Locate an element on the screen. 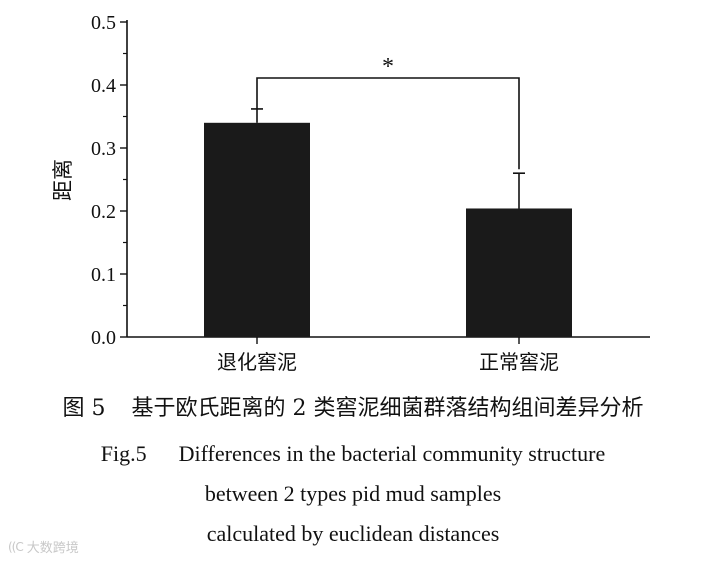 The width and height of the screenshot is (706, 563). x-category-label: 退化窖泥 is located at coordinates (257, 362).